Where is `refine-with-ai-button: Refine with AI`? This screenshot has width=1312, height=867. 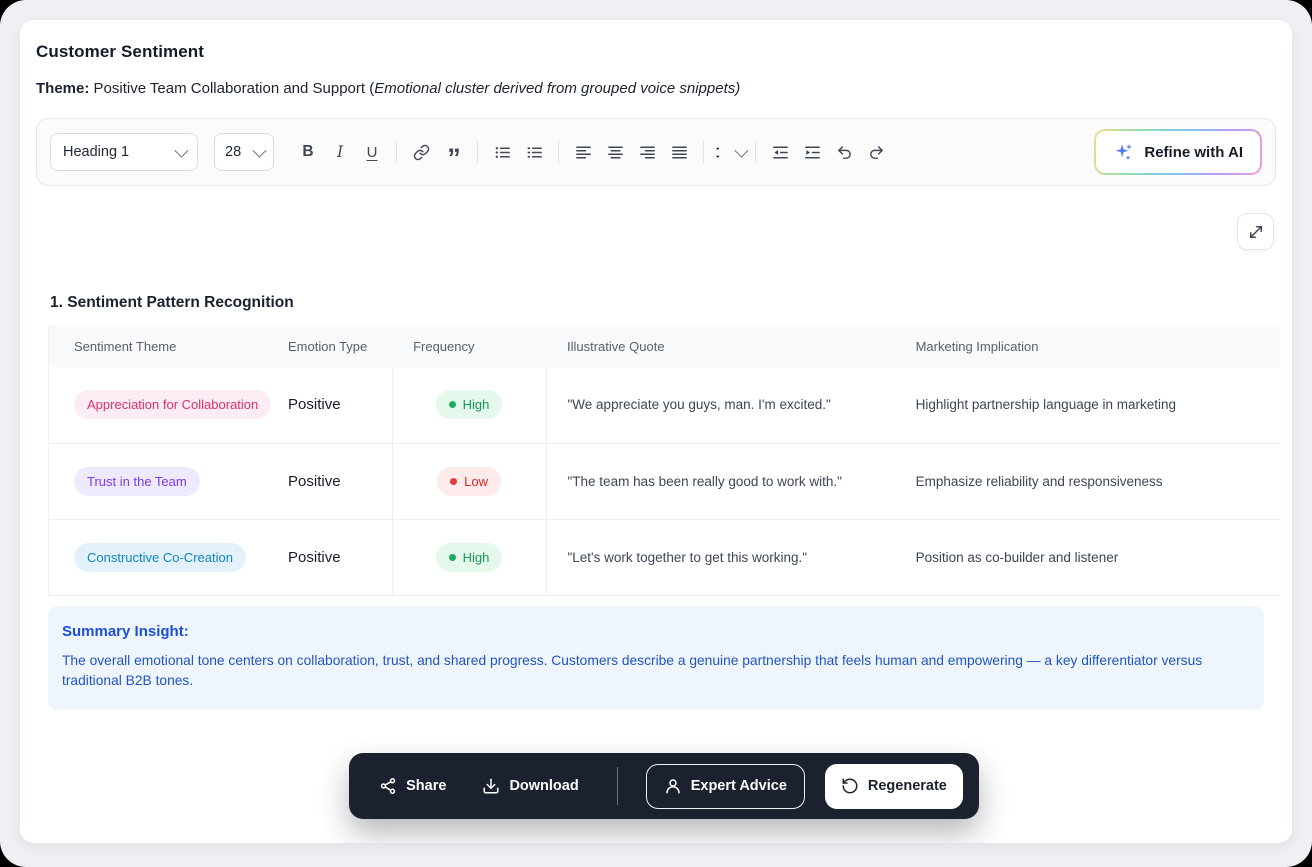
refine-with-ai-button: Refine with AI is located at coordinates (1178, 152).